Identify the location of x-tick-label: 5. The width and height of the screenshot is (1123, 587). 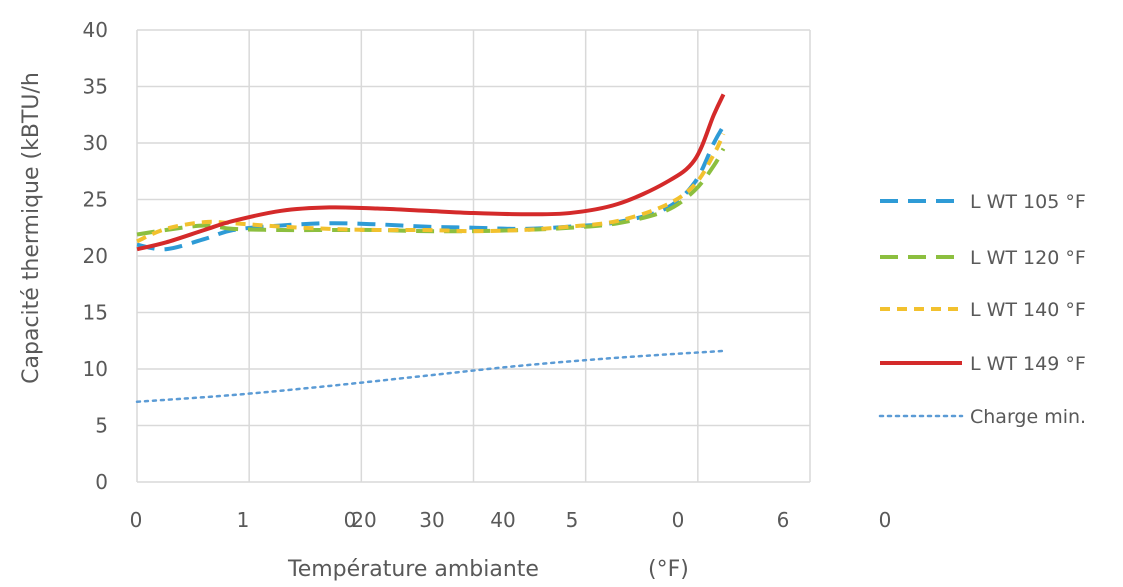
(572, 520).